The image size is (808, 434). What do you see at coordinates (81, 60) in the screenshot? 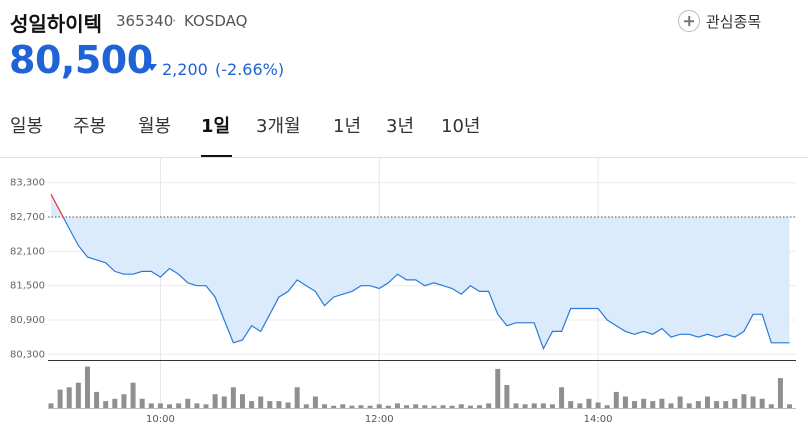
I see `price: 80,500` at bounding box center [81, 60].